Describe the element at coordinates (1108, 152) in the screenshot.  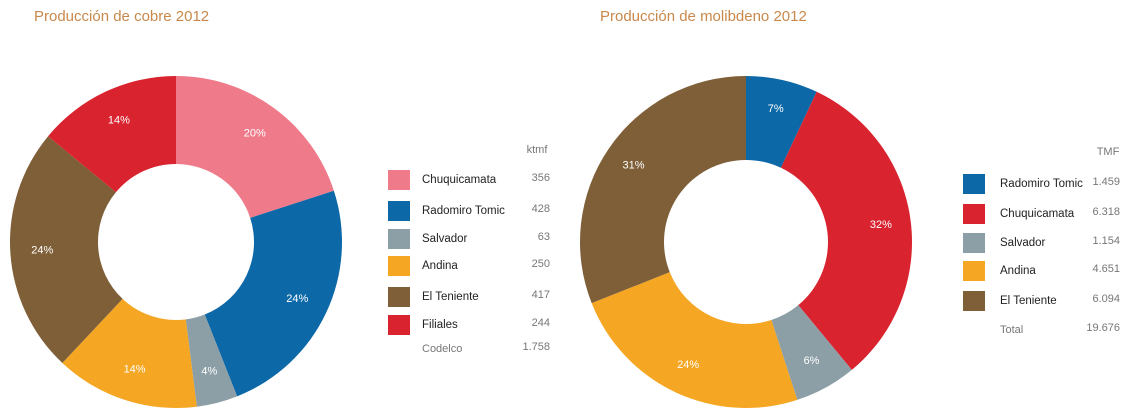
I see `unit-header: TMF` at that location.